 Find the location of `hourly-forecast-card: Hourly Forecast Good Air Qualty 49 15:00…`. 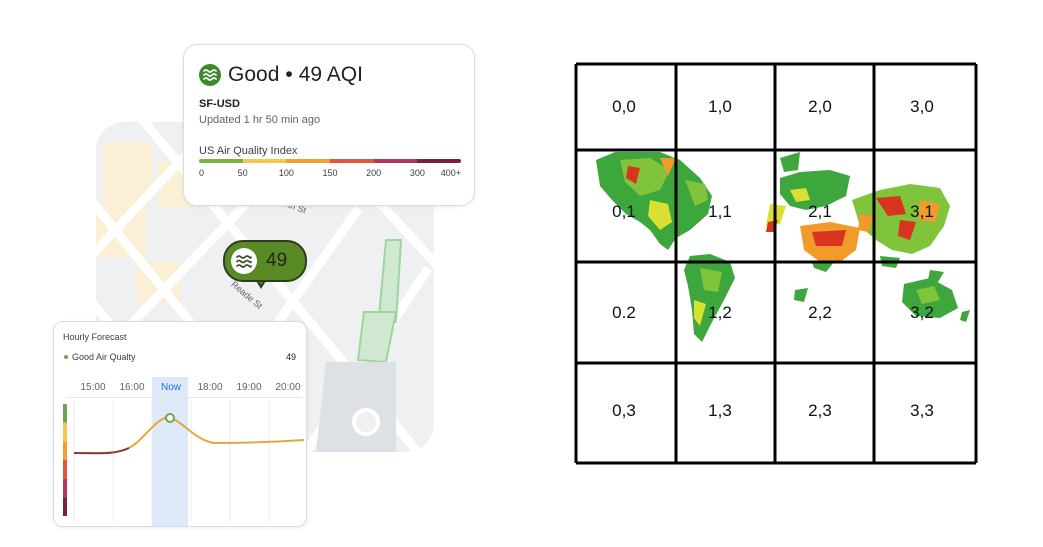

hourly-forecast-card: Hourly Forecast Good Air Qualty 49 15:00… is located at coordinates (180, 424).